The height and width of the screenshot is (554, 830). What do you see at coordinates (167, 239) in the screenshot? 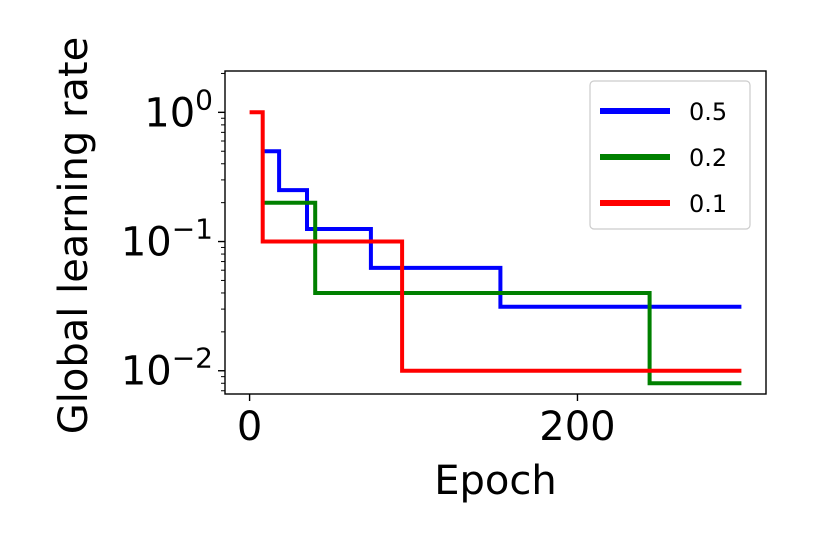
I see `y-tick-label: 10⁻¹` at bounding box center [167, 239].